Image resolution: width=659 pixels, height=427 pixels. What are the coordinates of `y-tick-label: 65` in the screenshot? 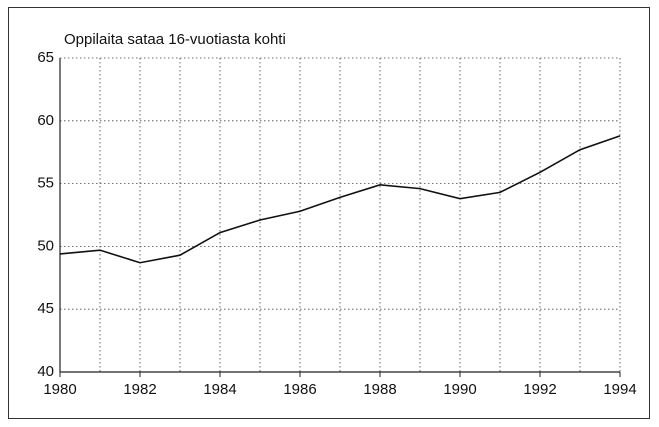 It's located at (45, 57).